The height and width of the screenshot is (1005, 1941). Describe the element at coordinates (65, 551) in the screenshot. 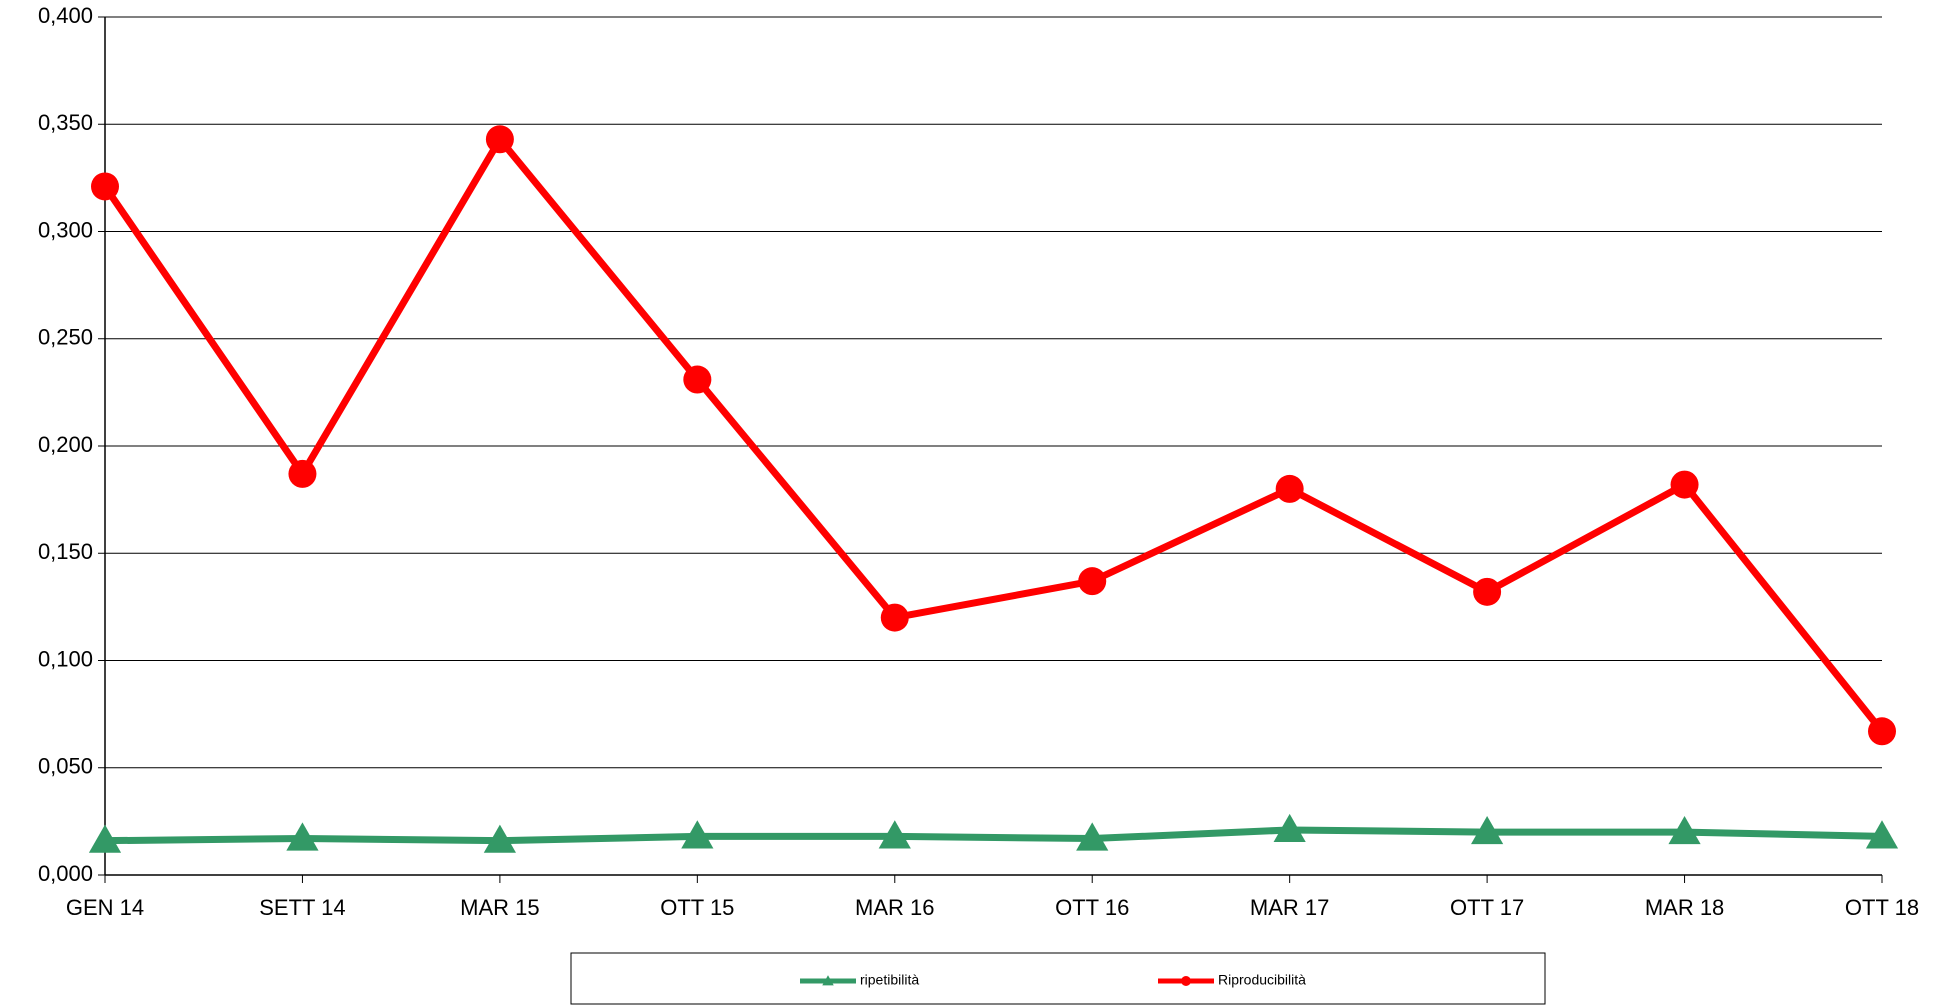

I see `y-tick-label: 0,150` at that location.